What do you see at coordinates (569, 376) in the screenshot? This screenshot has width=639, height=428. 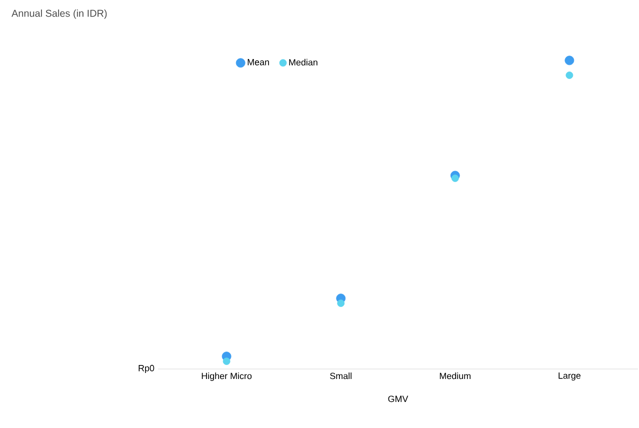 I see `x-tick-label: Large` at bounding box center [569, 376].